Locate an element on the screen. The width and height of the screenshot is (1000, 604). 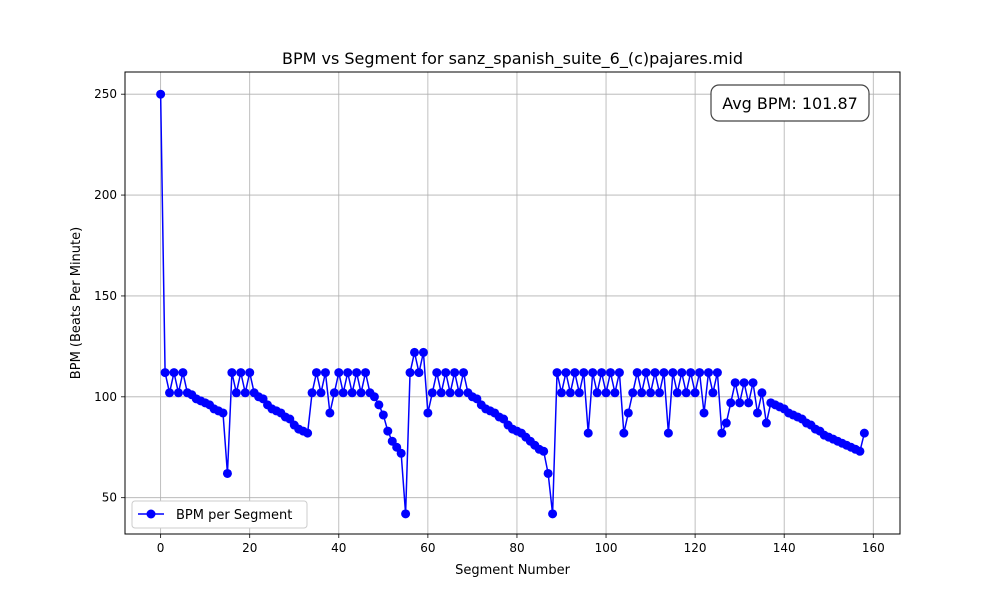
legend: BPM per Segment is located at coordinates (219, 514).